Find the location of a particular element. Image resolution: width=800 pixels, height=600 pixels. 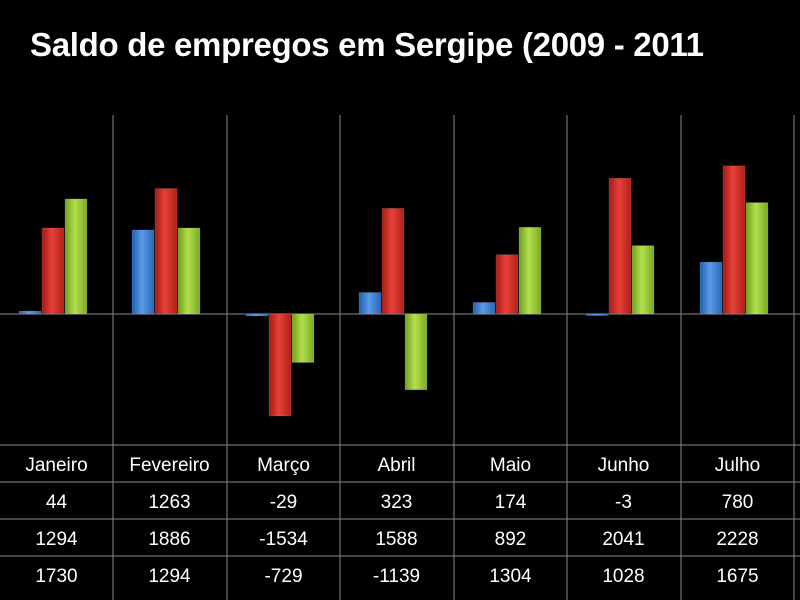

bar-series-1-março is located at coordinates (257, 315).